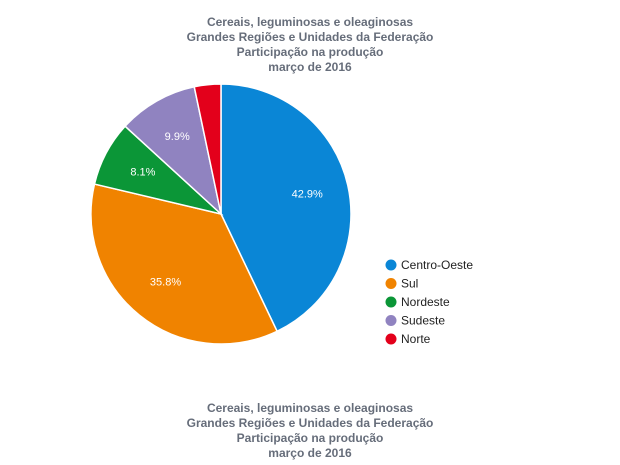  I want to click on bottom-caption-line-4: março de 2016, so click(310, 453).